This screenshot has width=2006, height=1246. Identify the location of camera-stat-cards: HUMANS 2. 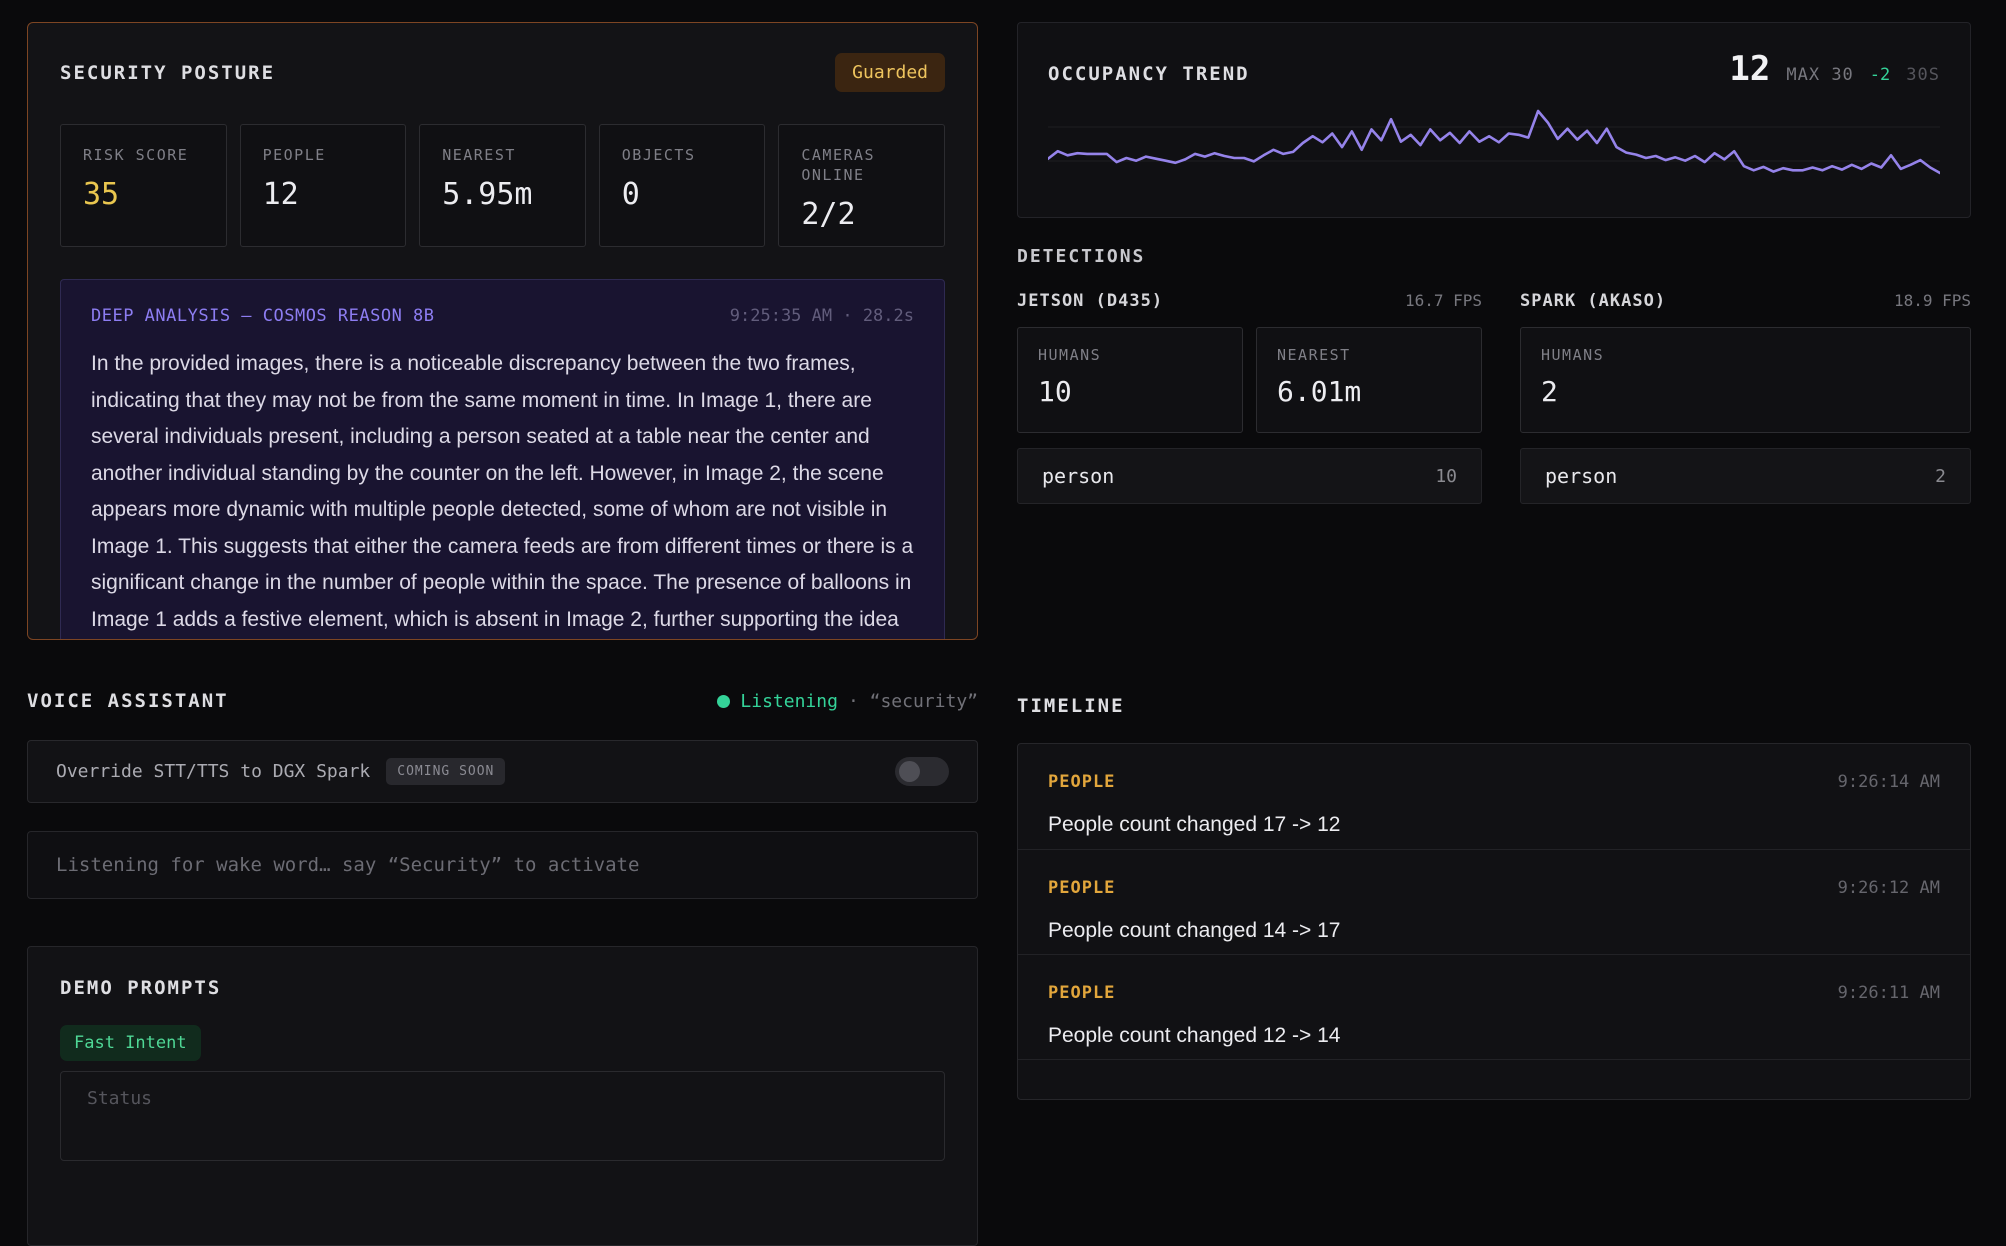
(1745, 380).